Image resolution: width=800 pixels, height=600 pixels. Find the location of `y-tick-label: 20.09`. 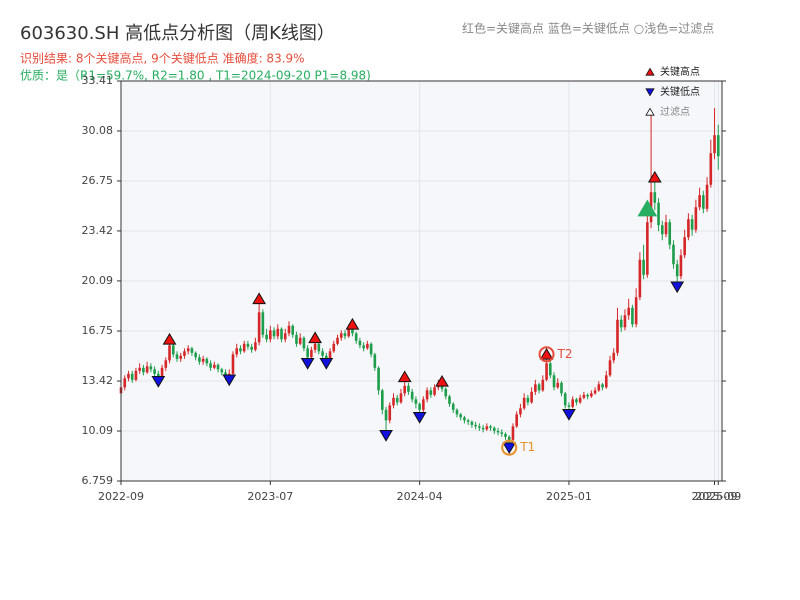

y-tick-label: 20.09 is located at coordinates (98, 280).